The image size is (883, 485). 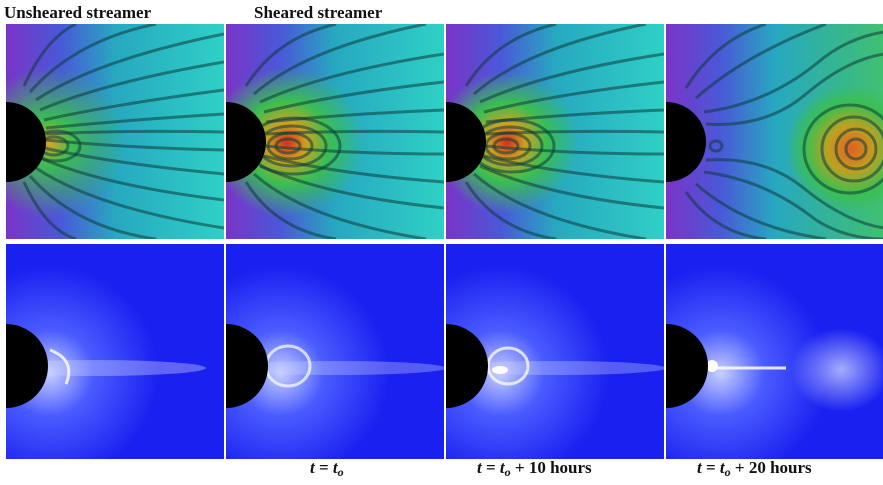 I want to click on brightness-panel-sheared, so click(x=335, y=351).